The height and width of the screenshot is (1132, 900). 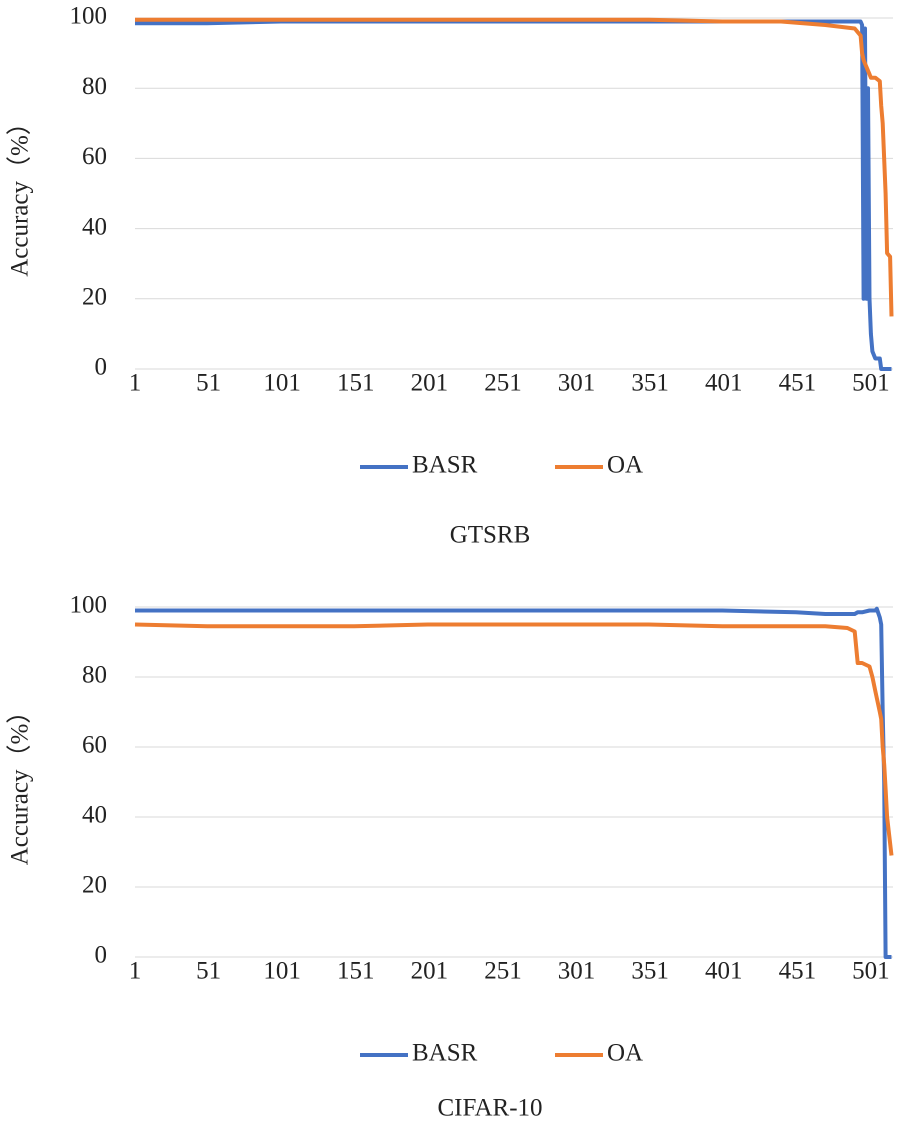 What do you see at coordinates (490, 535) in the screenshot?
I see `chart-title: GTSRB` at bounding box center [490, 535].